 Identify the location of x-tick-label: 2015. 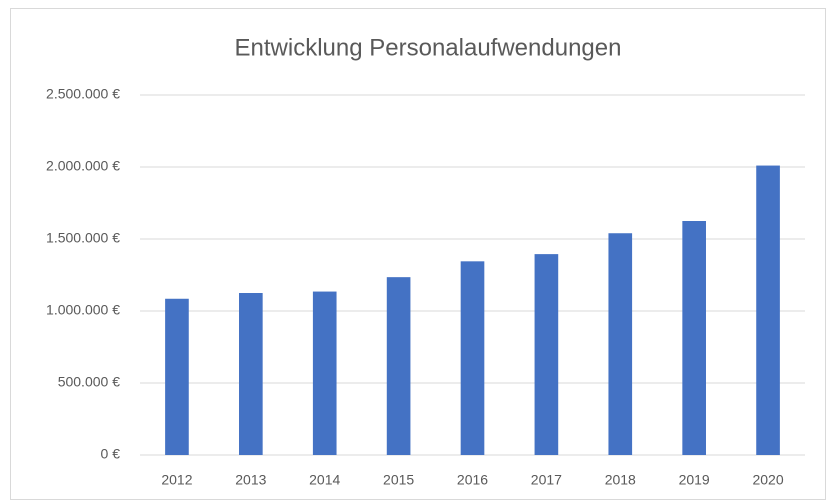
(398, 480).